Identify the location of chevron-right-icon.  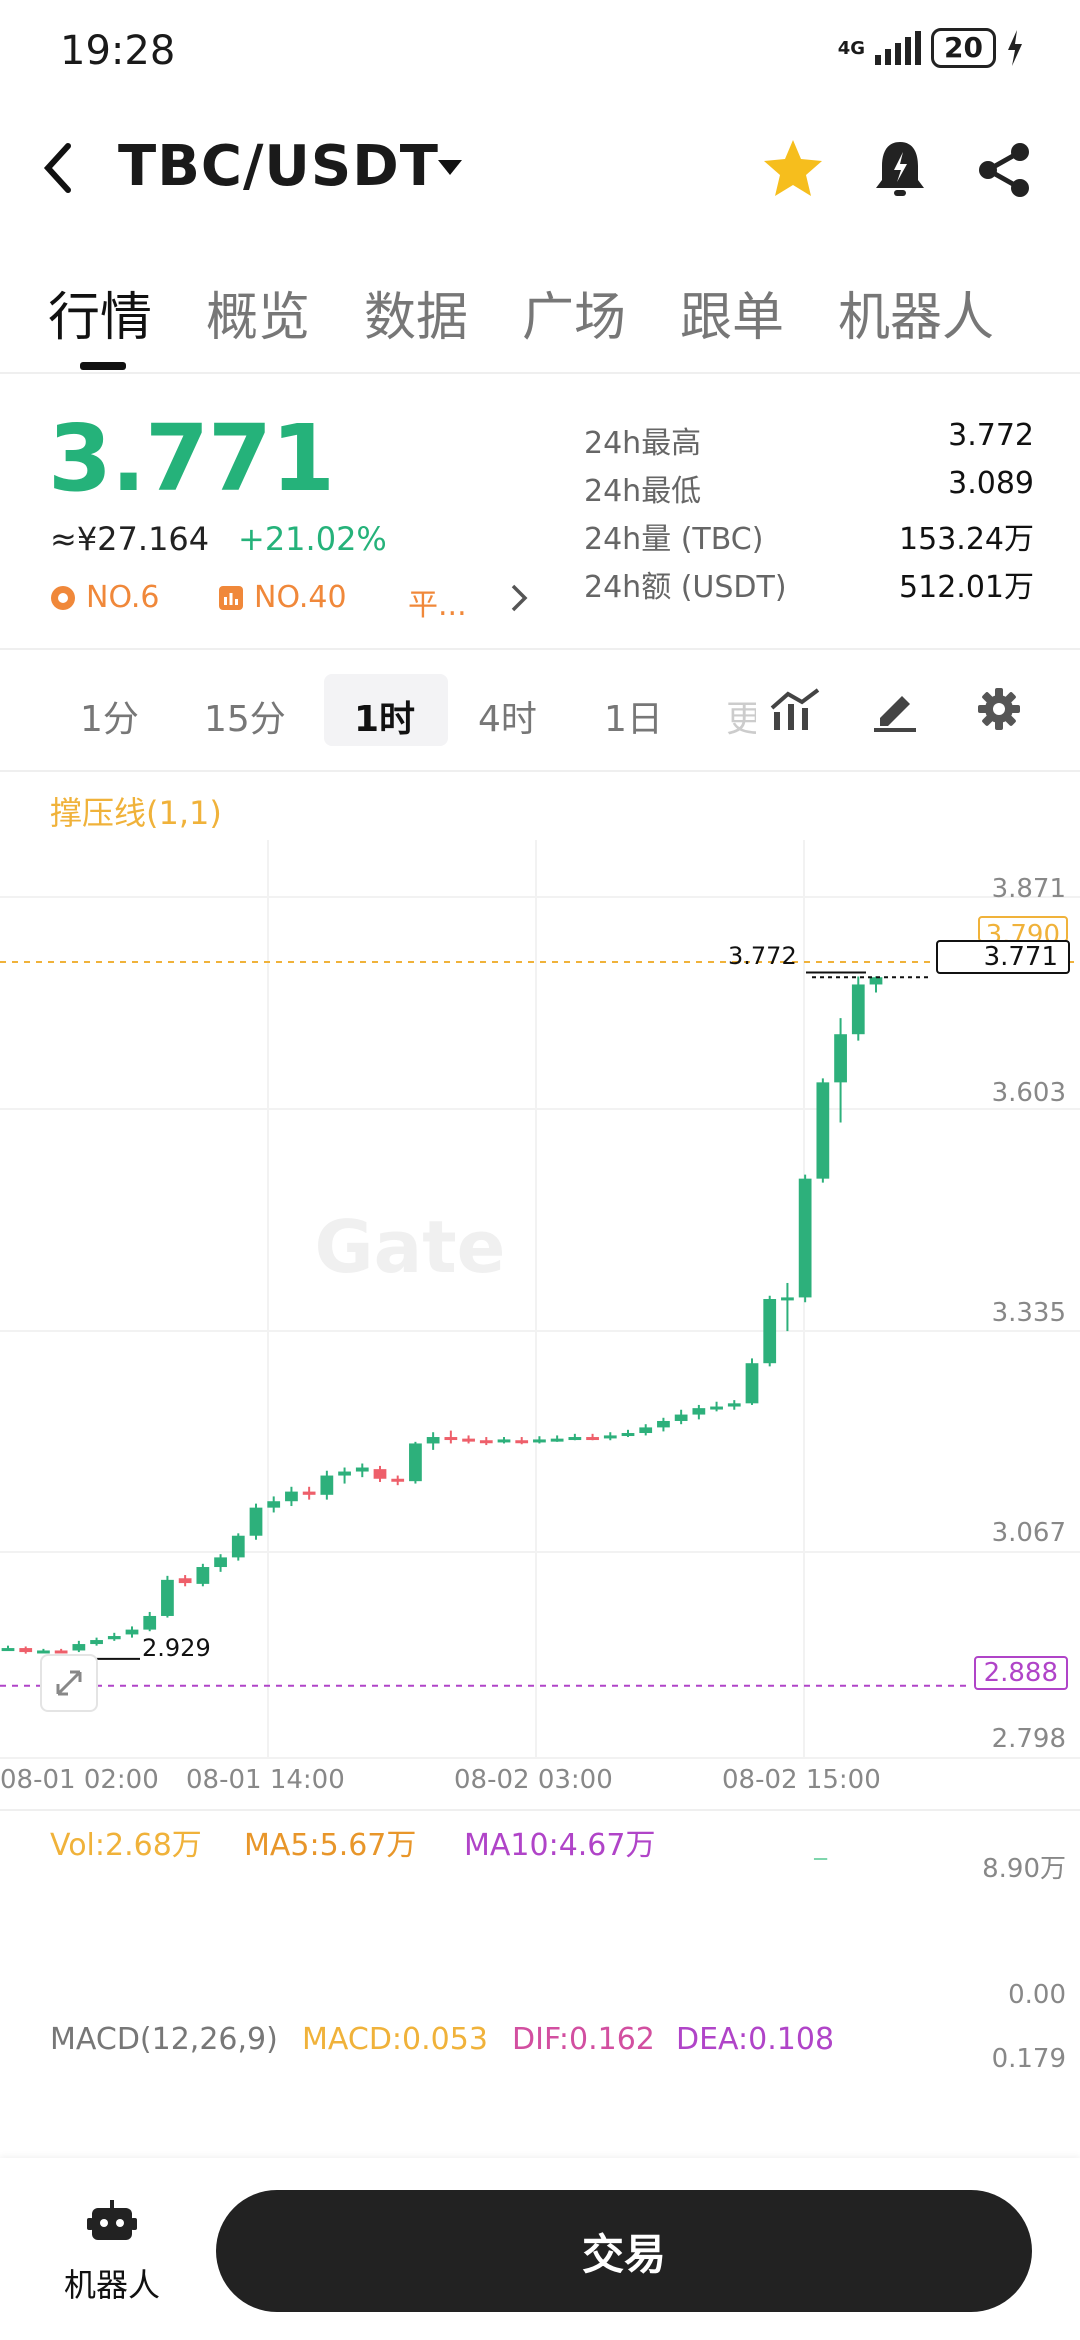
(519, 600).